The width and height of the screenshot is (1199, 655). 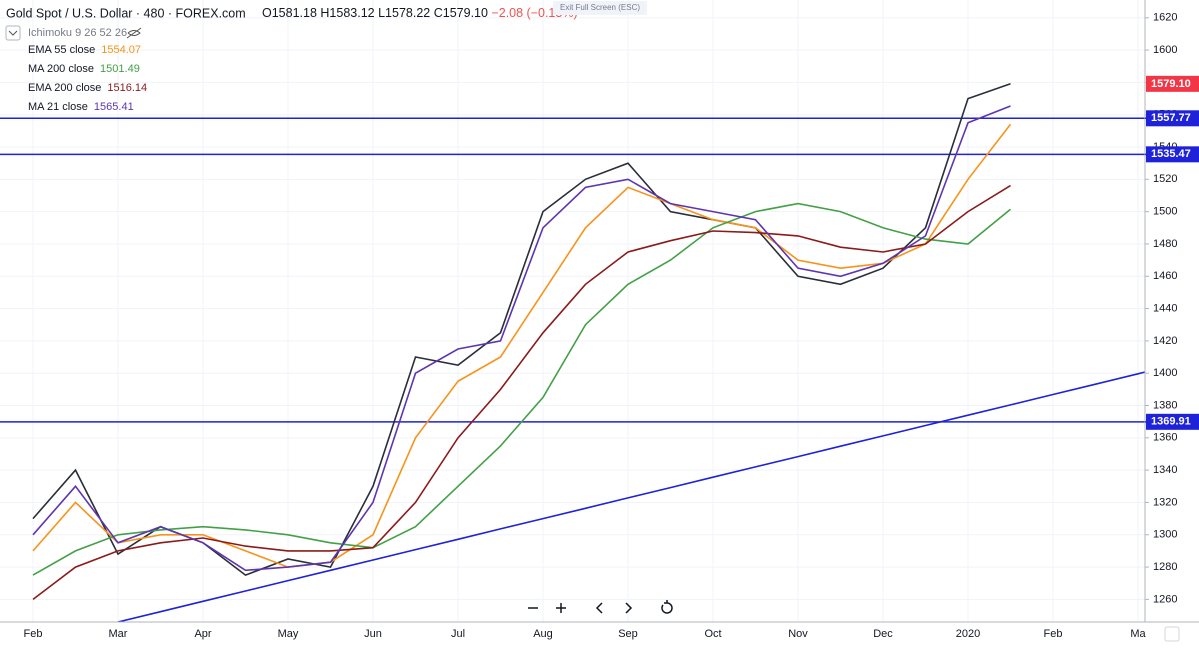 What do you see at coordinates (127, 88) in the screenshot?
I see `legend-value: 1516.14` at bounding box center [127, 88].